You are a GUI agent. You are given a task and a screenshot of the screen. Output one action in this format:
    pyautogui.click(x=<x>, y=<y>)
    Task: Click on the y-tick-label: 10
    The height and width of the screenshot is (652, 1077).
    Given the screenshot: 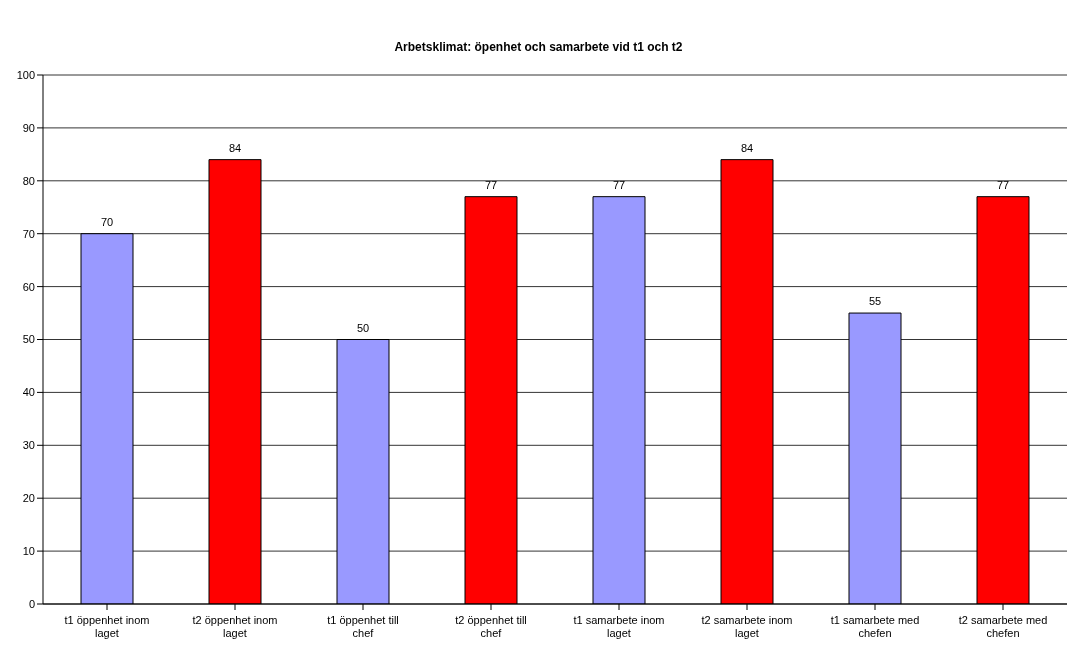 What is the action you would take?
    pyautogui.click(x=28, y=551)
    